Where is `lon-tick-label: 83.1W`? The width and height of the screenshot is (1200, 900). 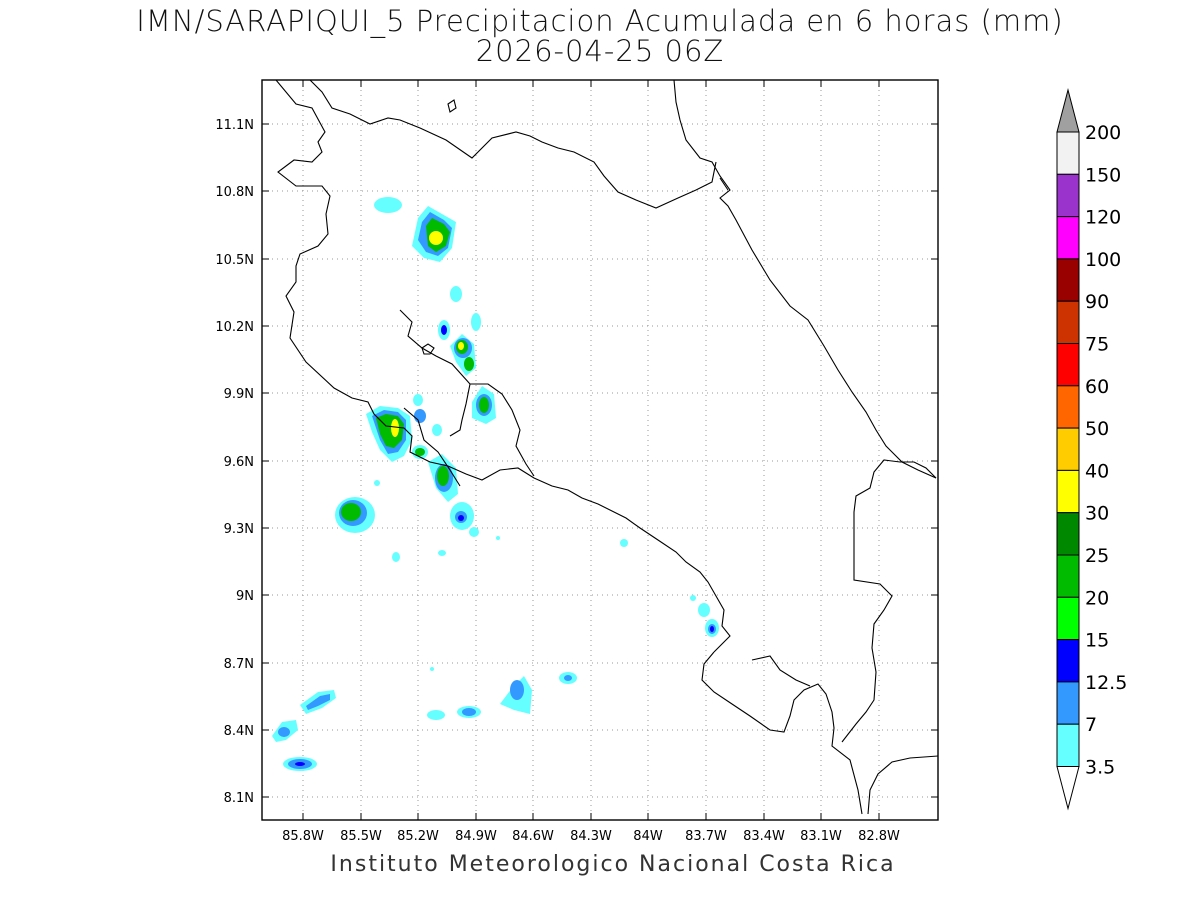
lon-tick-label: 83.1W is located at coordinates (821, 836).